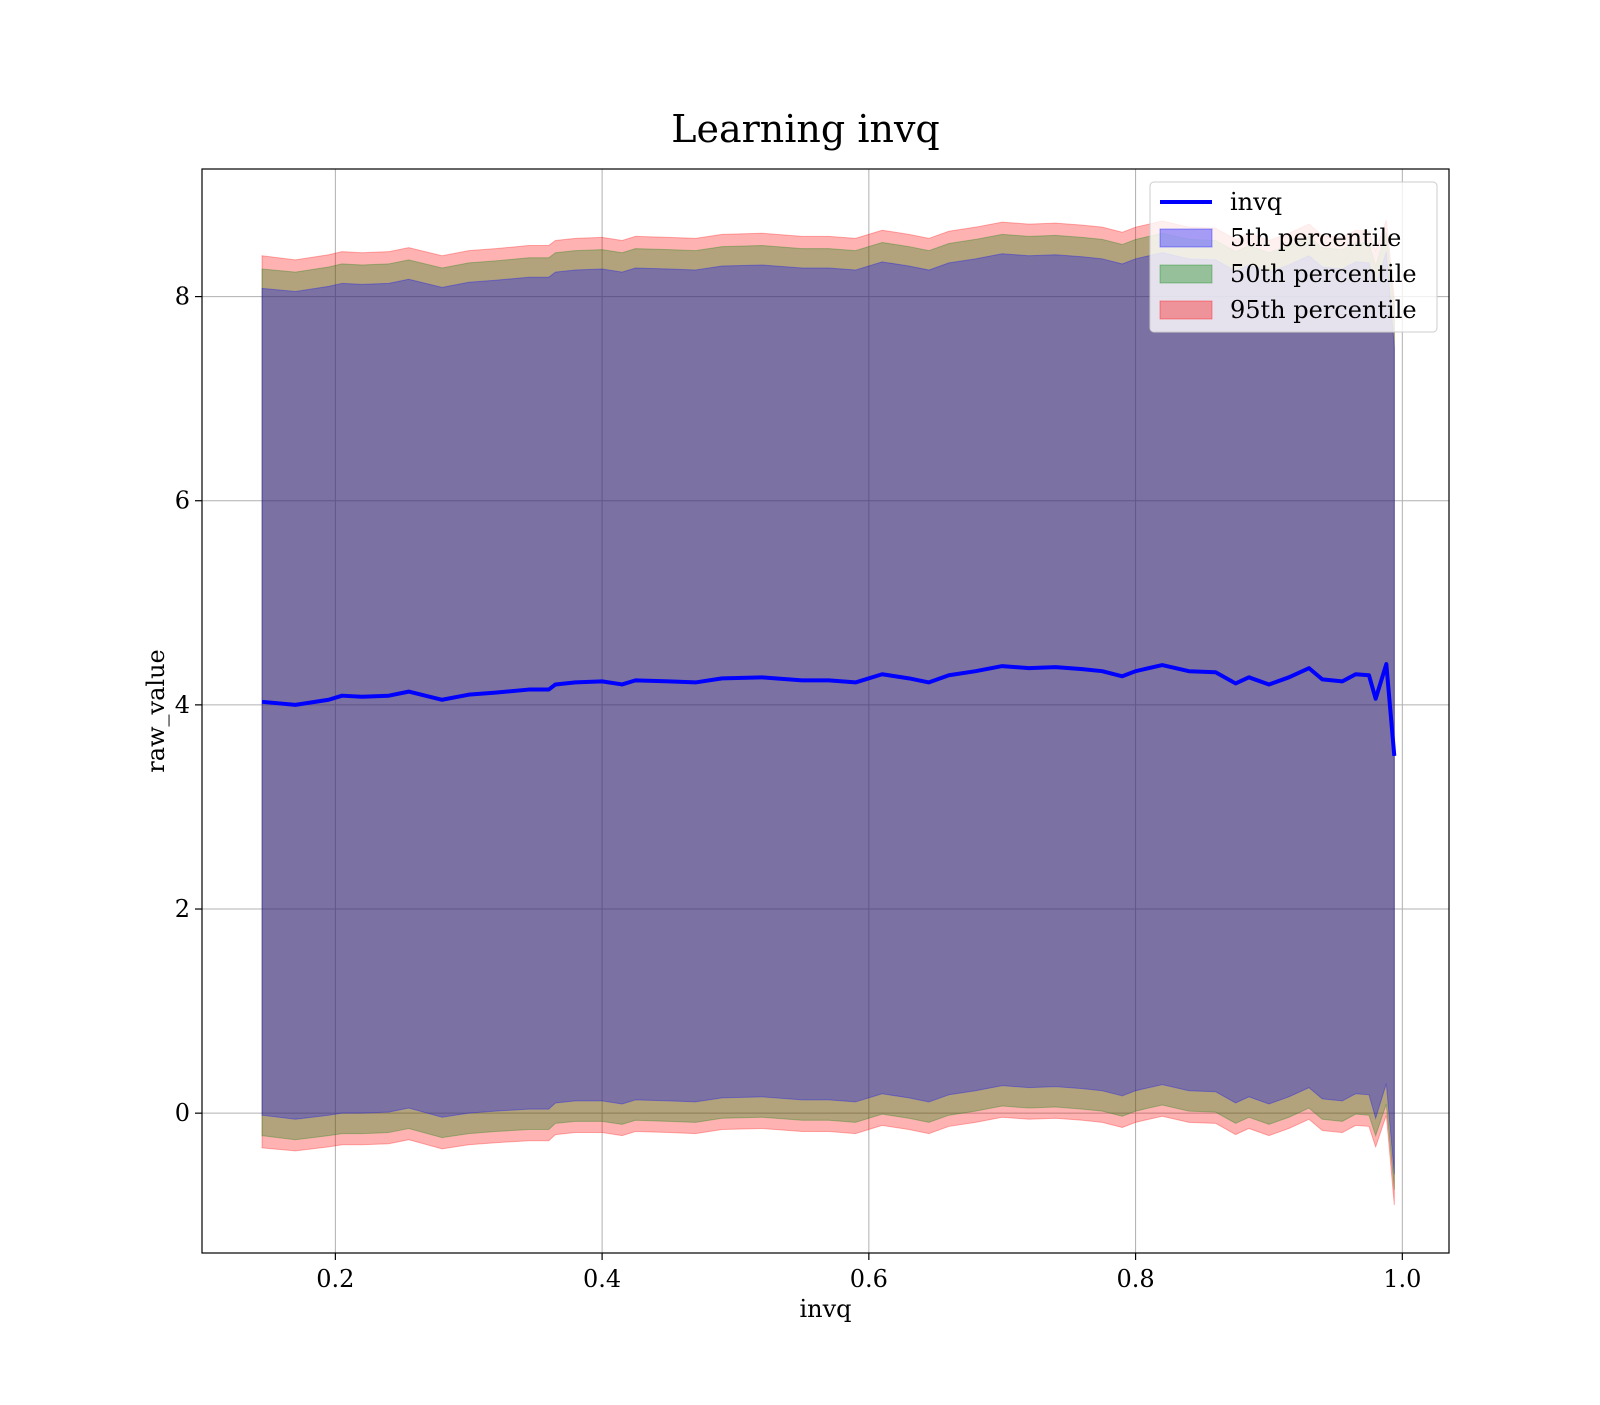 The height and width of the screenshot is (1405, 1600). I want to click on y-tick-label-1: 2, so click(182, 909).